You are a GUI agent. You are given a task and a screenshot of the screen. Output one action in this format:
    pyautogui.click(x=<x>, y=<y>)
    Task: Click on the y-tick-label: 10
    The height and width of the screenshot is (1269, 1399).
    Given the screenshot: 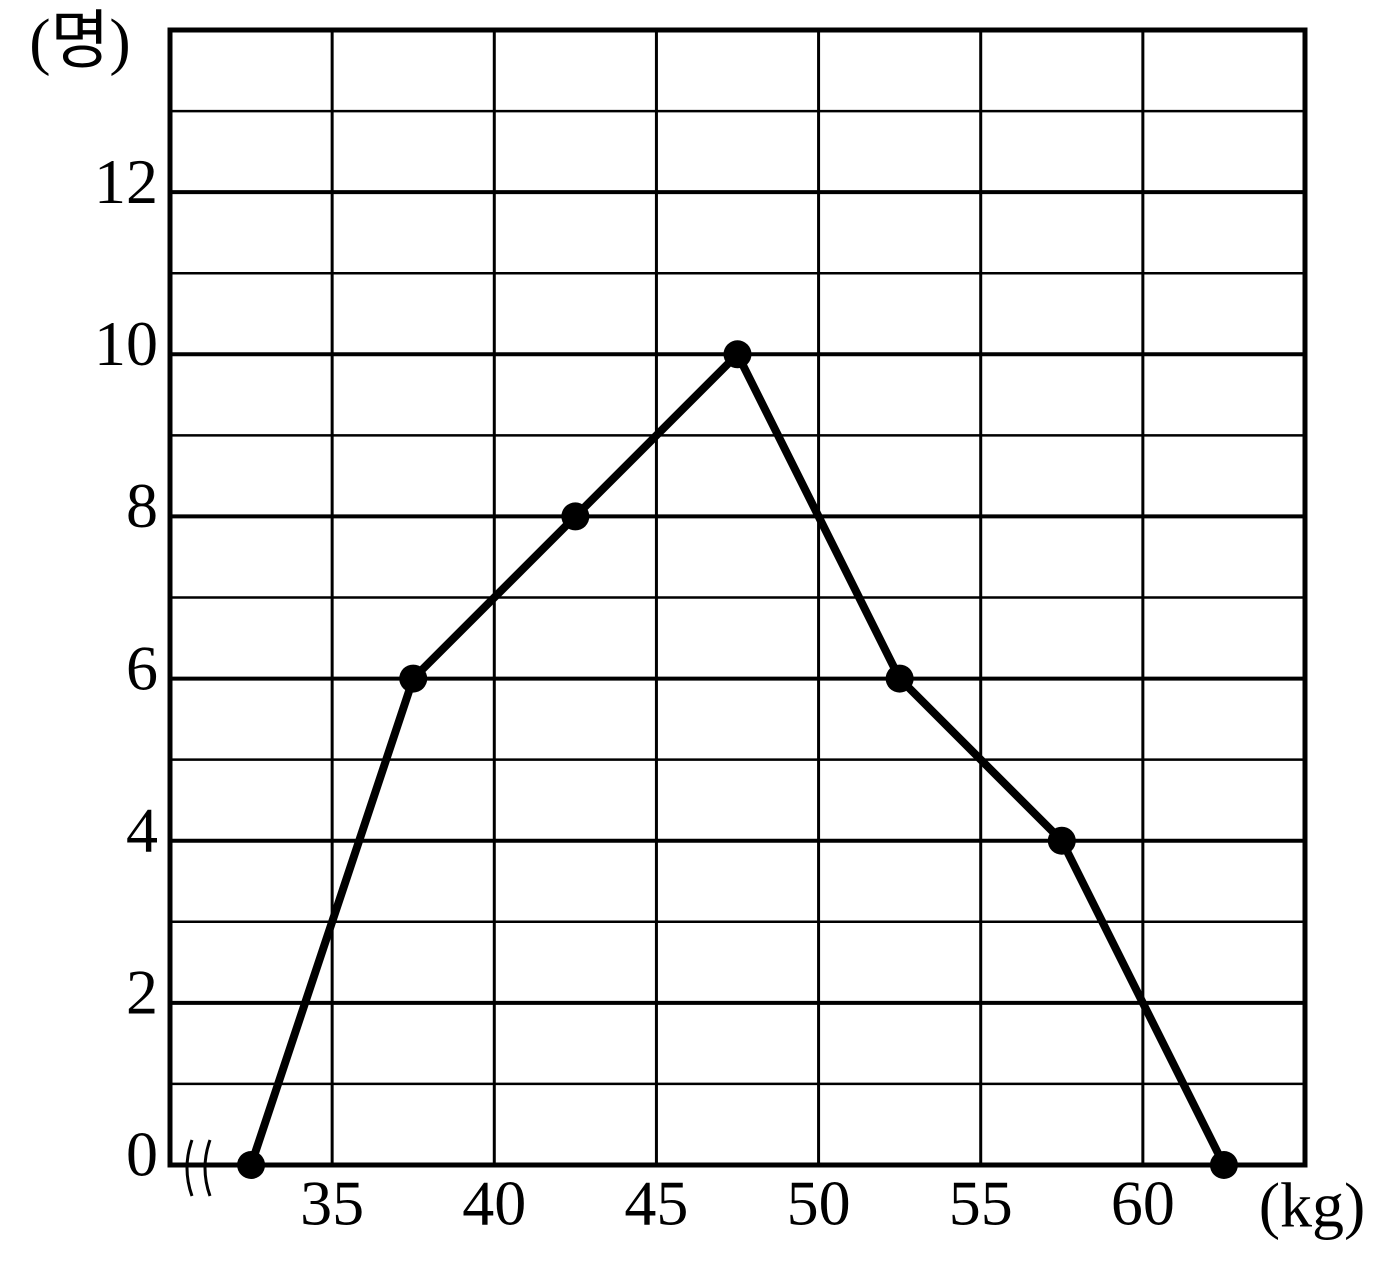 What is the action you would take?
    pyautogui.click(x=126, y=343)
    